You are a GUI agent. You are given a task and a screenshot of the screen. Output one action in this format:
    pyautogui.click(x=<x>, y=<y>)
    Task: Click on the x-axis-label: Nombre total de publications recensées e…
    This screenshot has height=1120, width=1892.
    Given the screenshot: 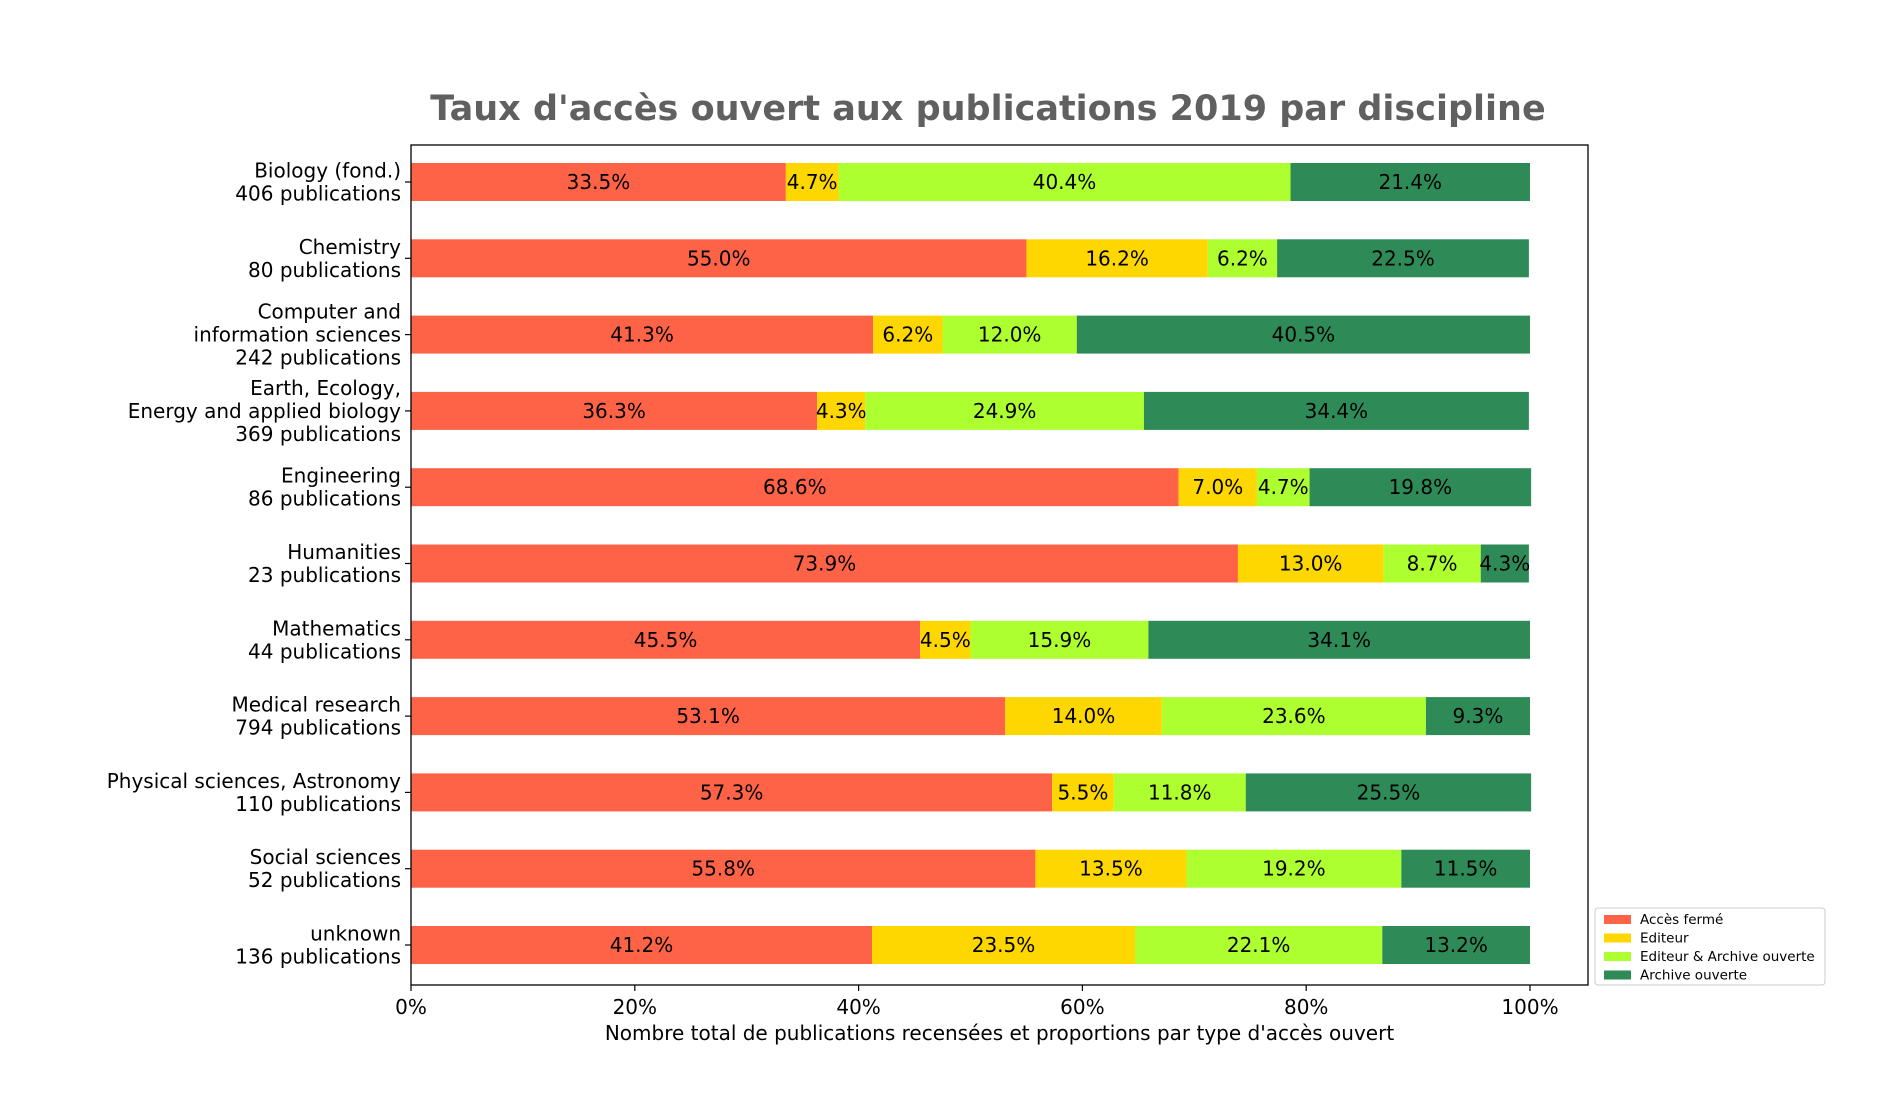 What is the action you would take?
    pyautogui.click(x=999, y=1033)
    